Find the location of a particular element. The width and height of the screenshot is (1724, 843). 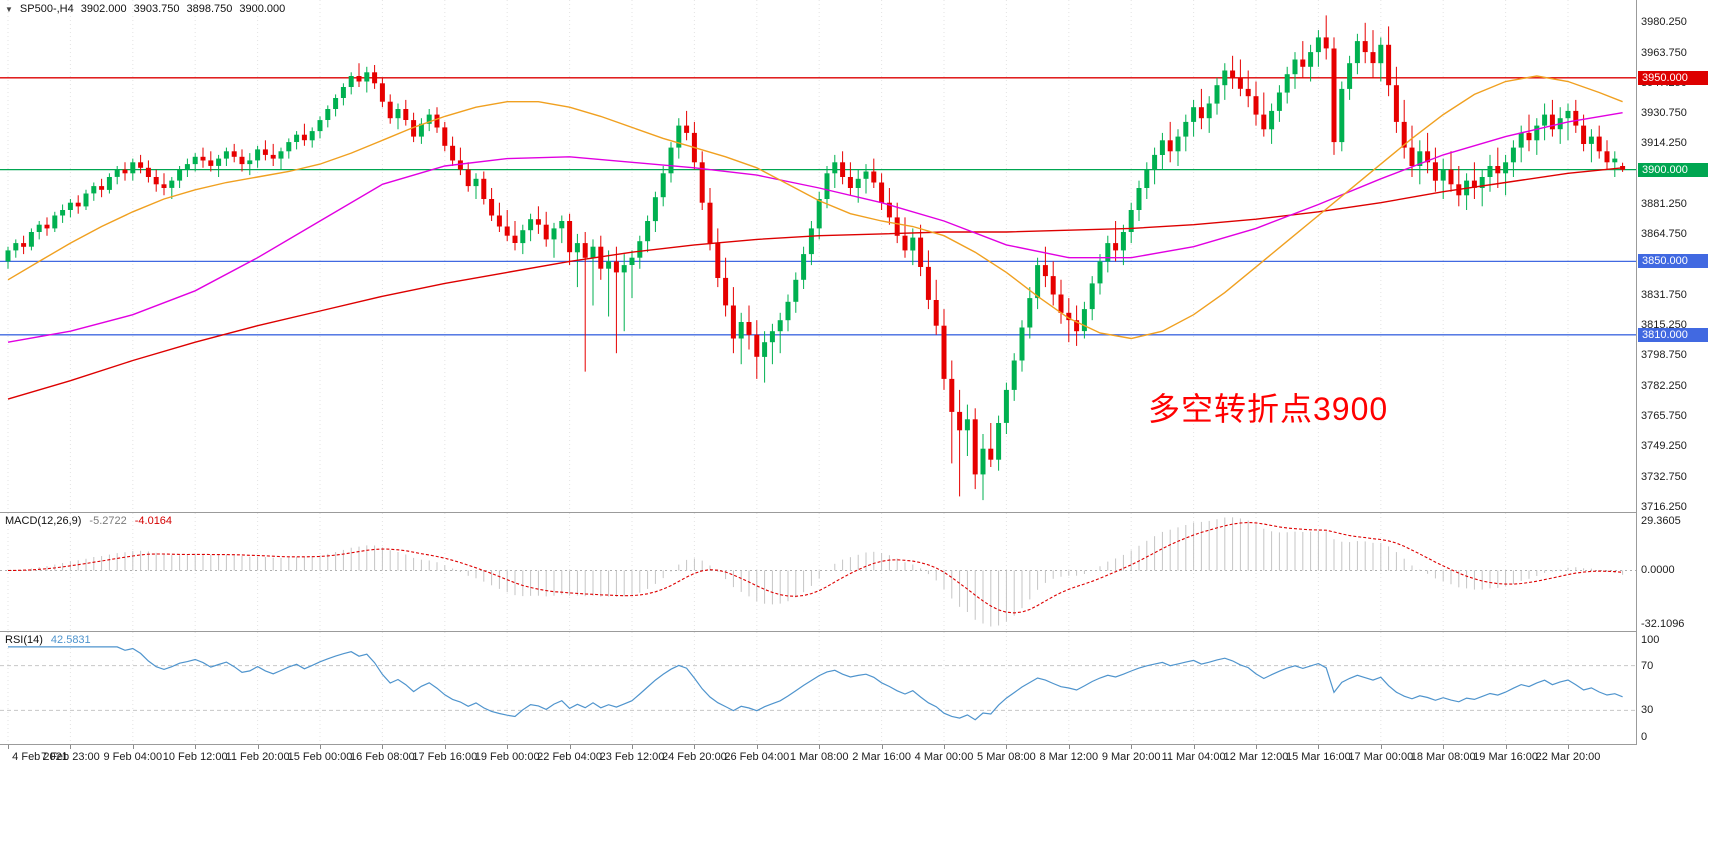

time-axis-label: 19 Mar 16:00 is located at coordinates (1505, 757).